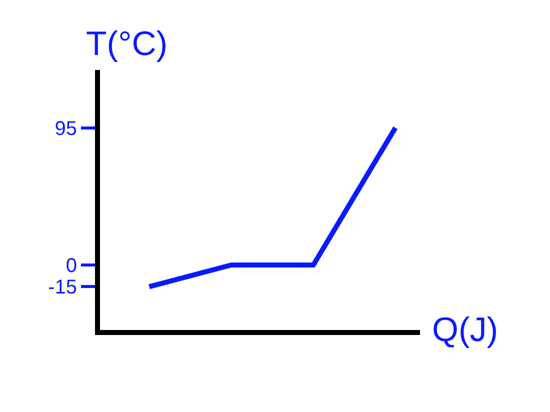 Image resolution: width=550 pixels, height=412 pixels. I want to click on y-tick-label: 95, so click(65, 129).